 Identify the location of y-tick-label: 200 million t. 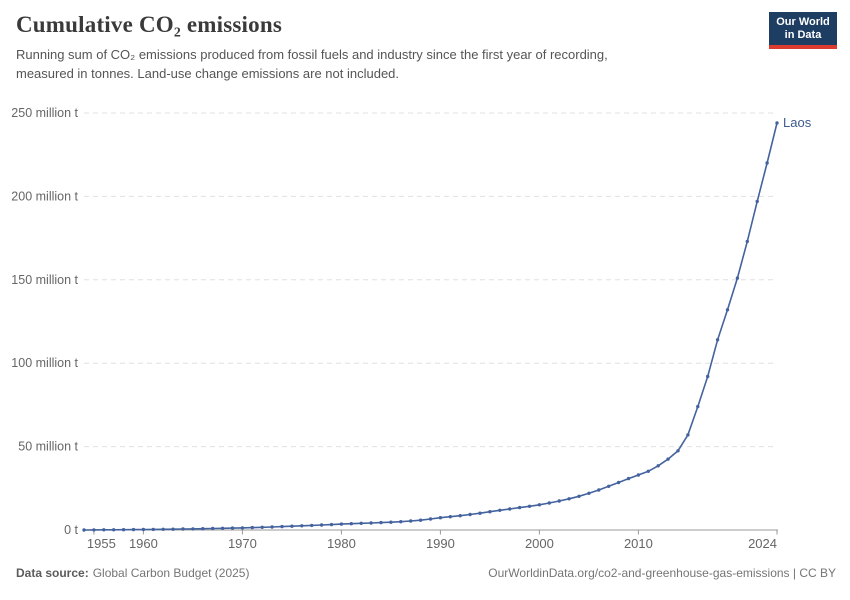
(44, 196).